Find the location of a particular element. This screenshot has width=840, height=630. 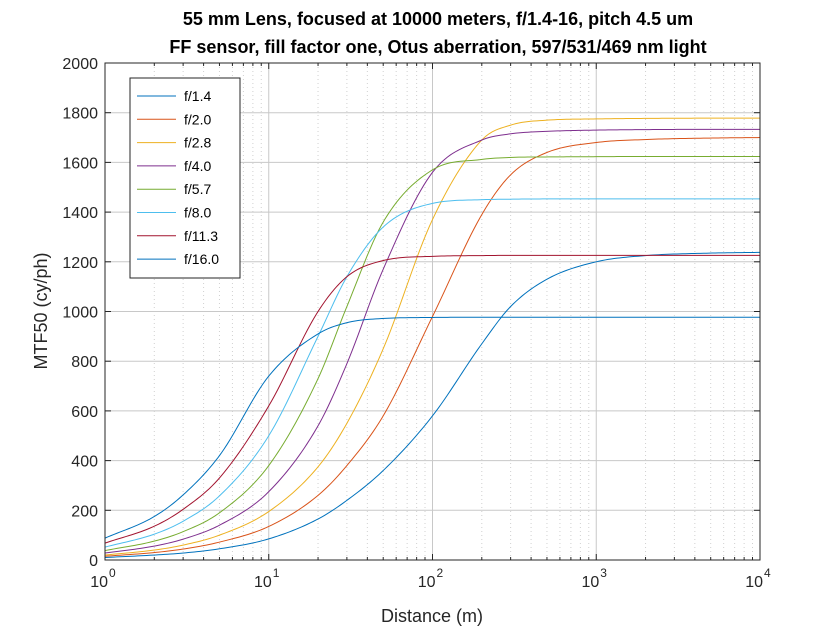

y-tick-label: 1400 is located at coordinates (80, 213).